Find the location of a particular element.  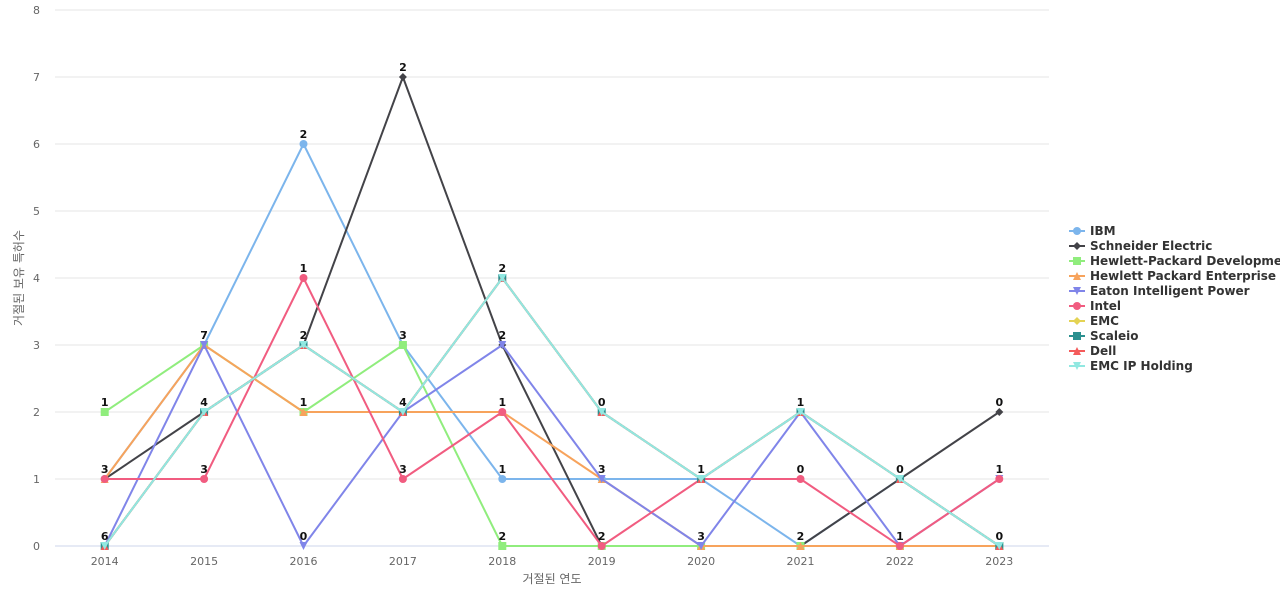

y-tick-label: 3 is located at coordinates (36, 345).